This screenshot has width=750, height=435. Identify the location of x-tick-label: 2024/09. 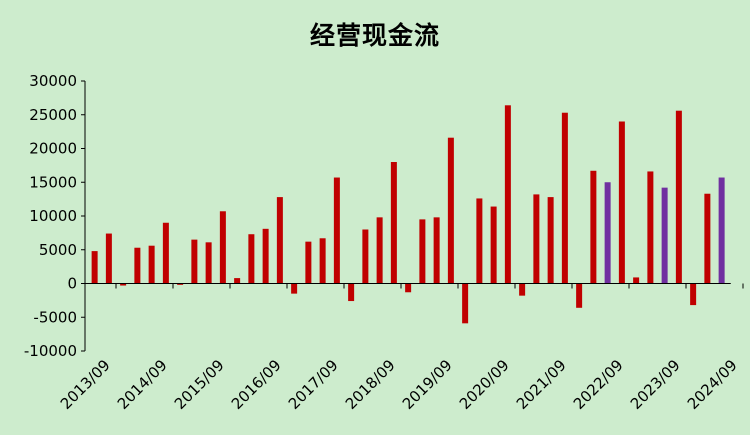
(712, 384).